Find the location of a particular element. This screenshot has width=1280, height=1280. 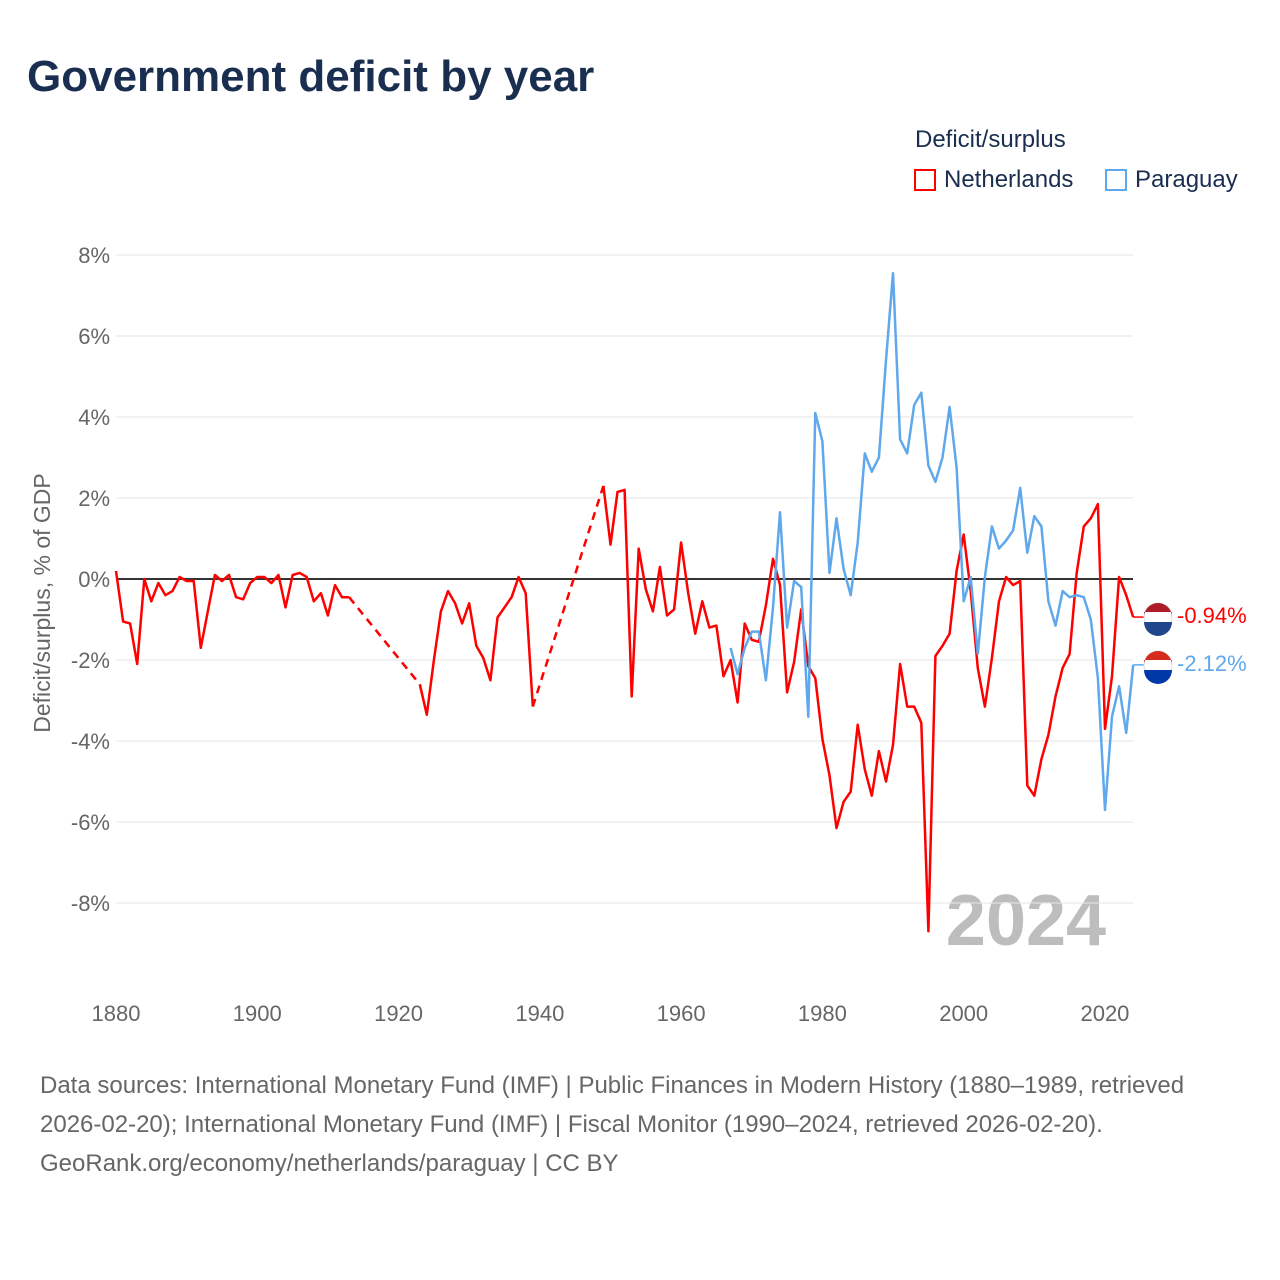

legend-item-paraguay: Paraguay is located at coordinates (1171, 180).